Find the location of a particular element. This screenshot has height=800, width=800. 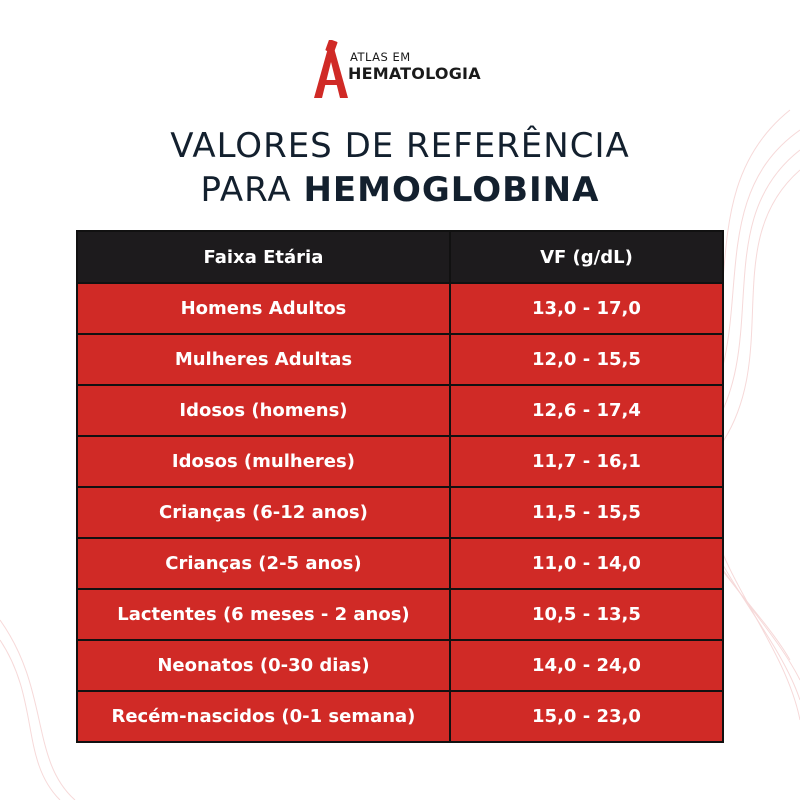

table-header-row: Faixa Etária VF (g/dL) is located at coordinates (400, 257).